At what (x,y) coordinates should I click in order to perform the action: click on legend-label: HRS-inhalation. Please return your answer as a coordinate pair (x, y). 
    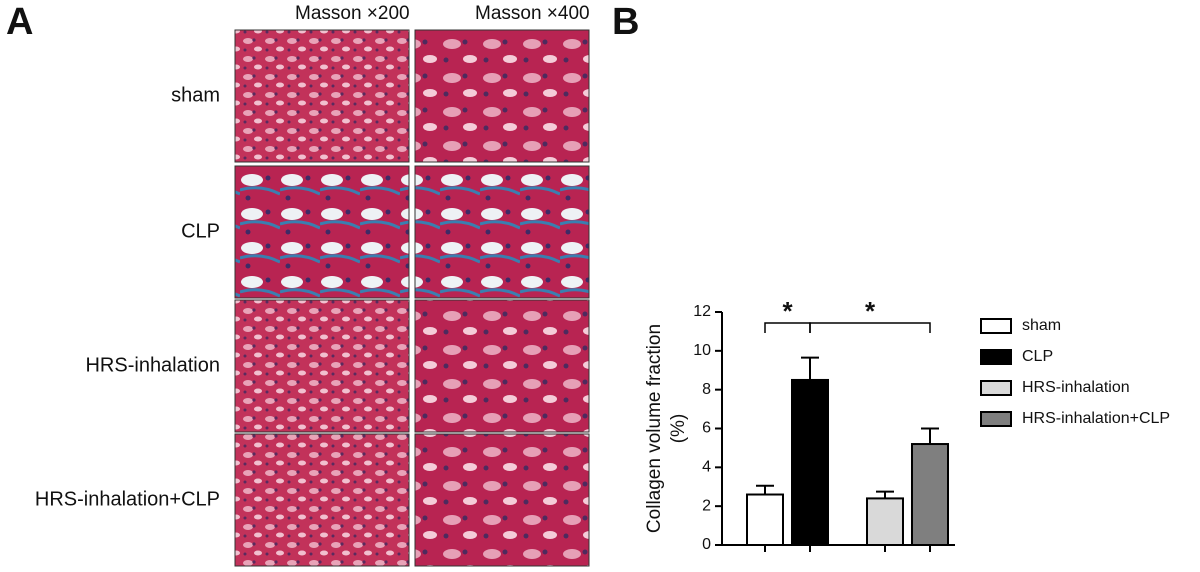
    Looking at the image, I should click on (1076, 387).